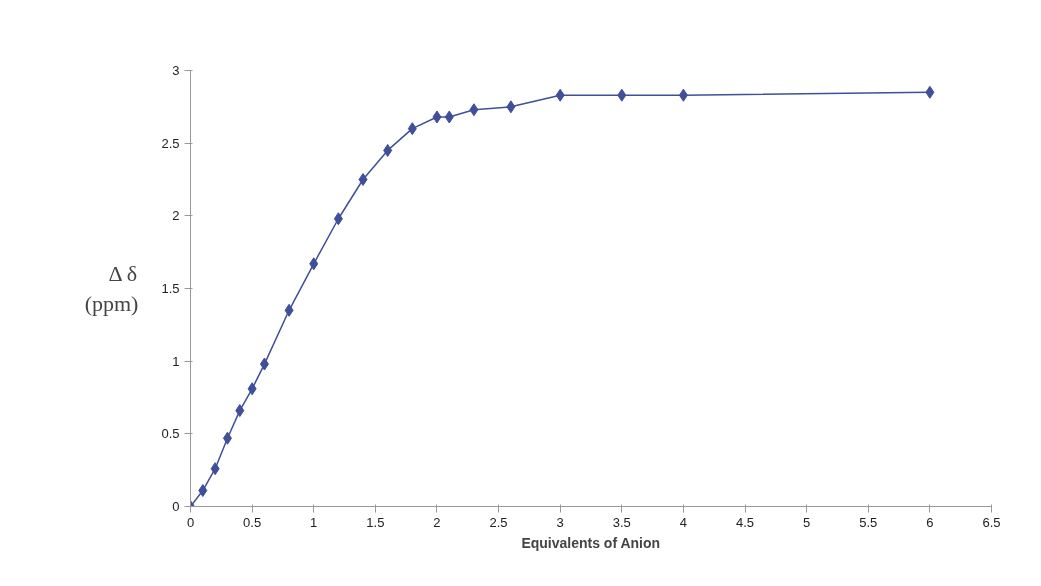  I want to click on x-tick-label: 4, so click(683, 522).